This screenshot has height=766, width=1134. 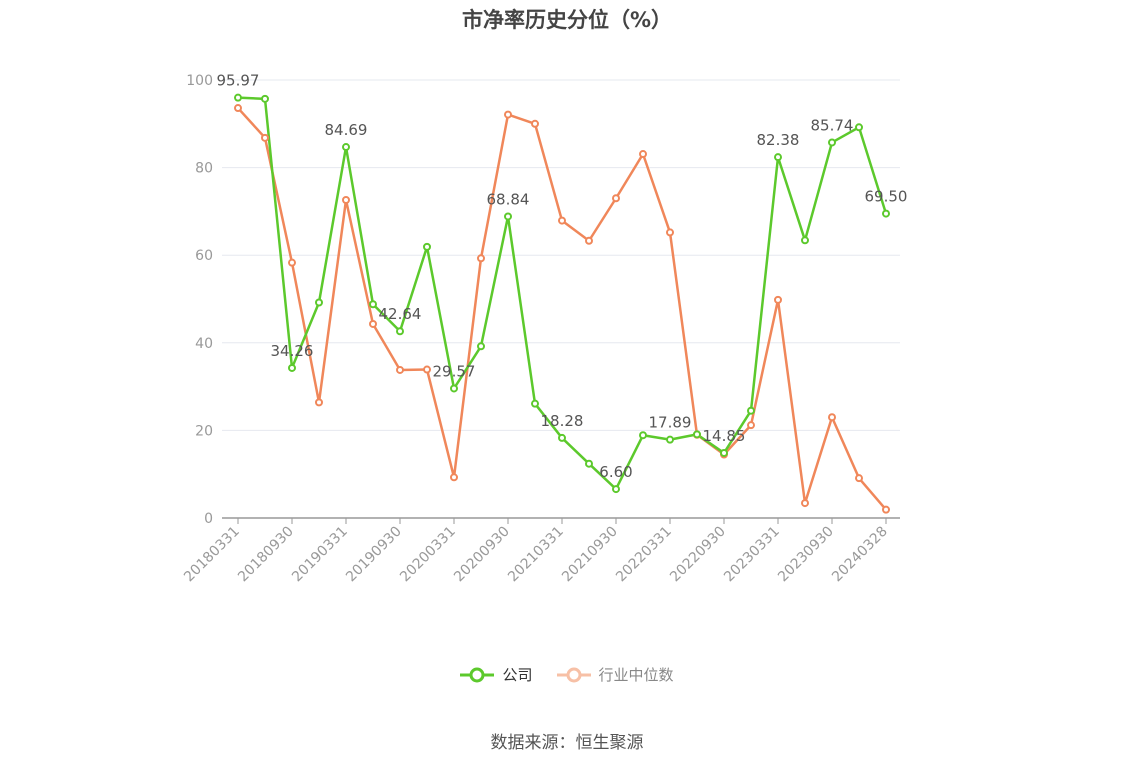 What do you see at coordinates (832, 125) in the screenshot?
I see `data-label: 85.74` at bounding box center [832, 125].